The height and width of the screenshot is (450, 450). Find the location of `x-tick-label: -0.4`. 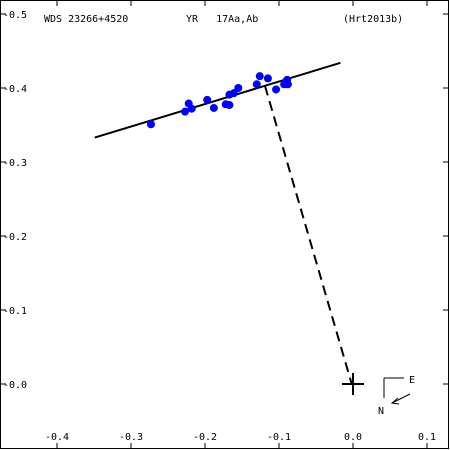

x-tick-label: -0.4 is located at coordinates (57, 437).